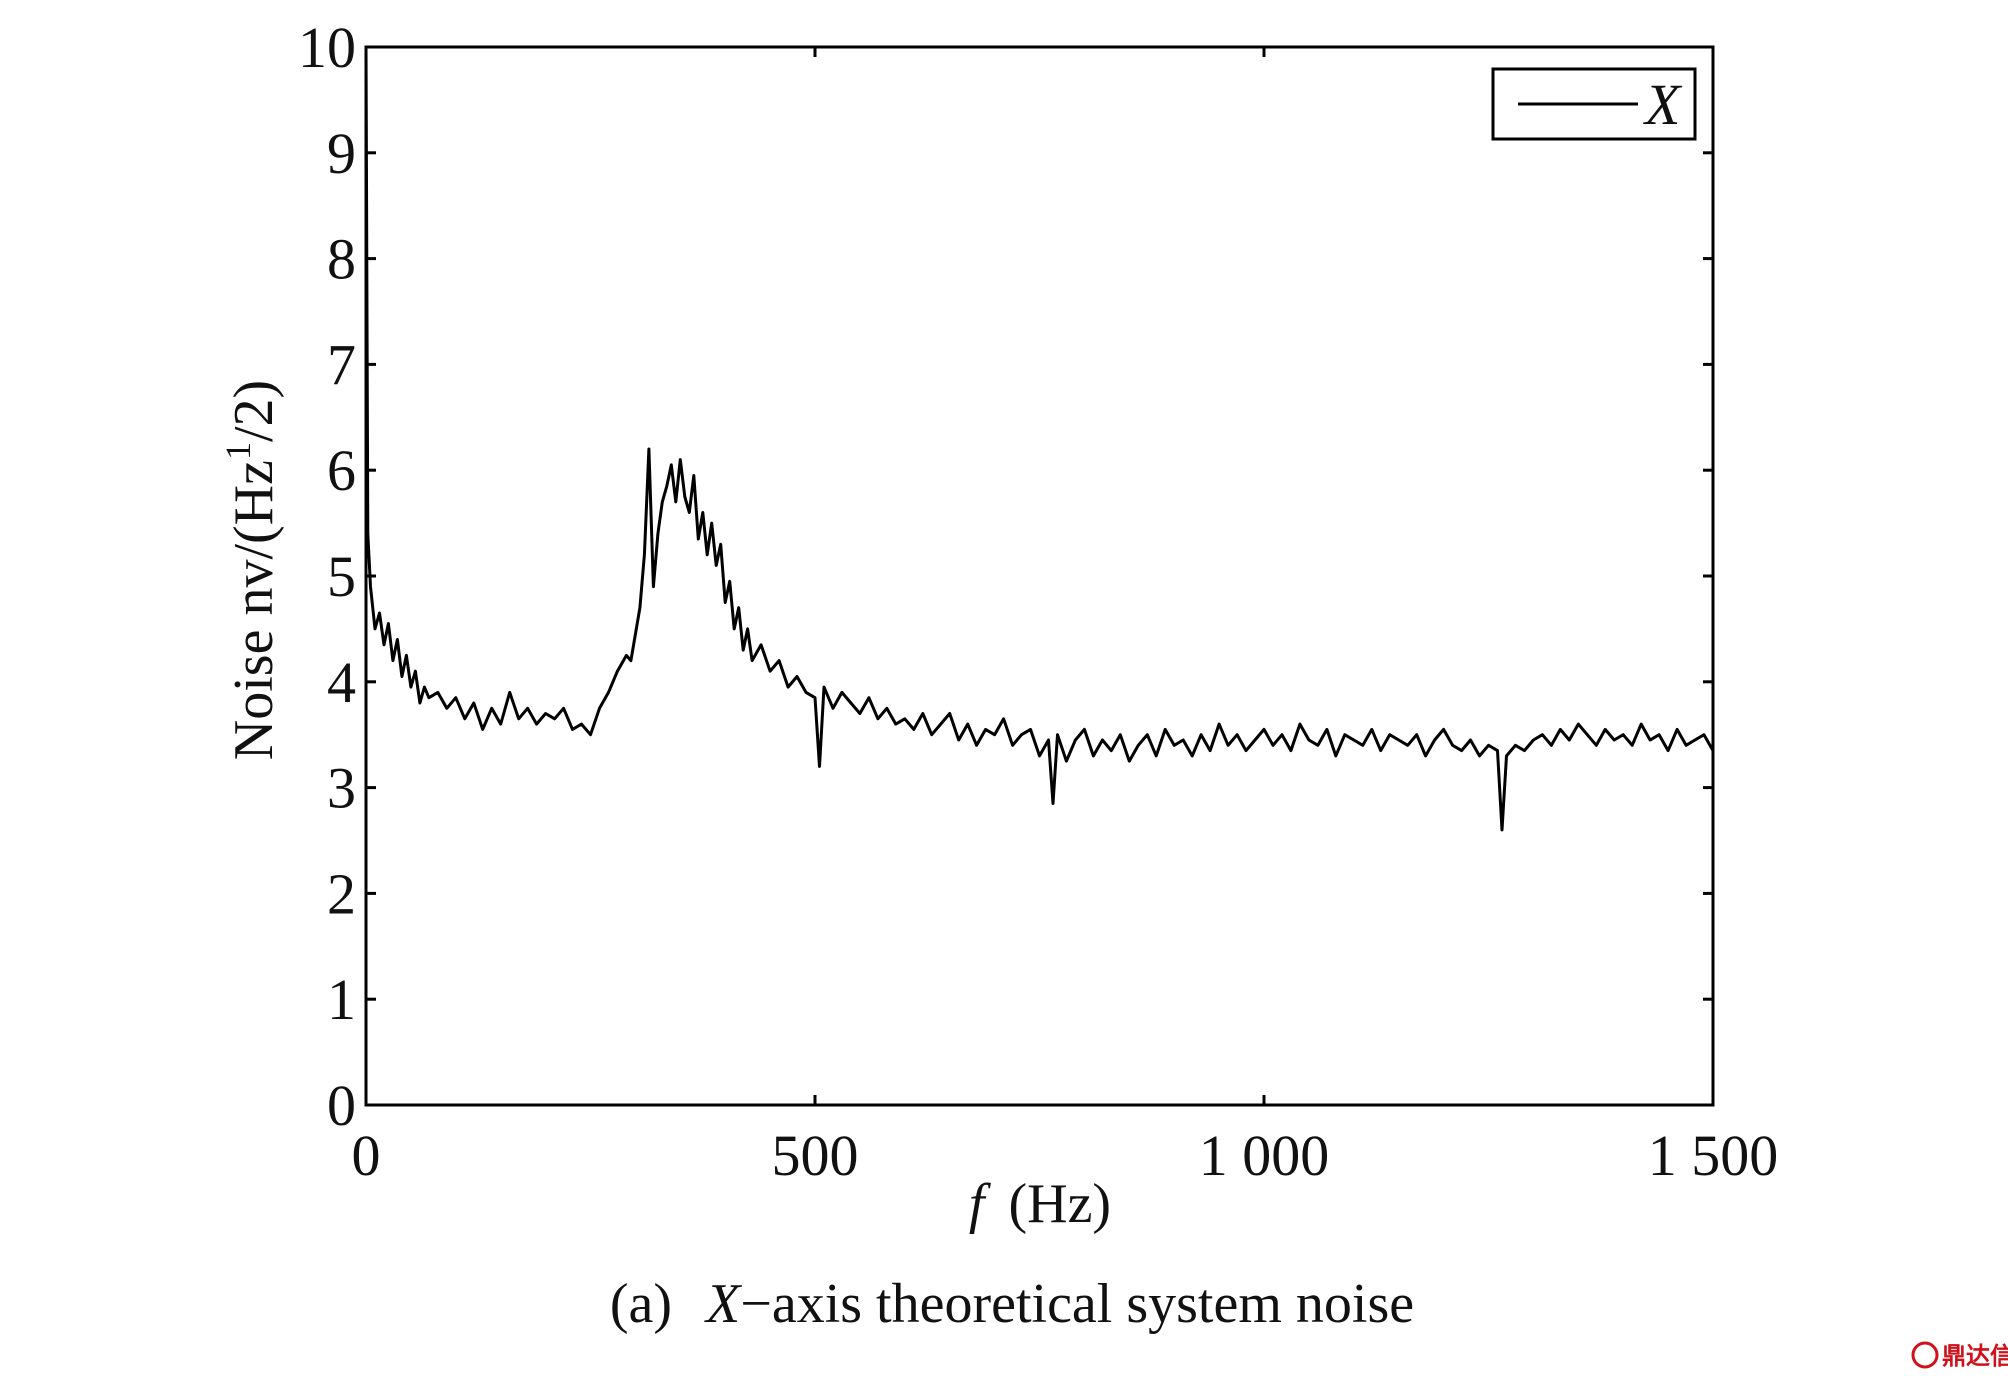 Image resolution: width=2008 pixels, height=1376 pixels. I want to click on y-tick-label: 2, so click(341, 893).